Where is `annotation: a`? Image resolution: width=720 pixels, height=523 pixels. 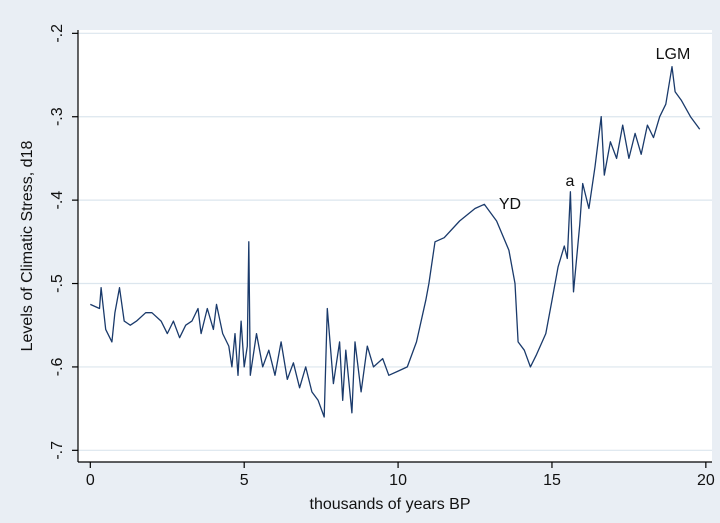
annotation: a is located at coordinates (570, 181).